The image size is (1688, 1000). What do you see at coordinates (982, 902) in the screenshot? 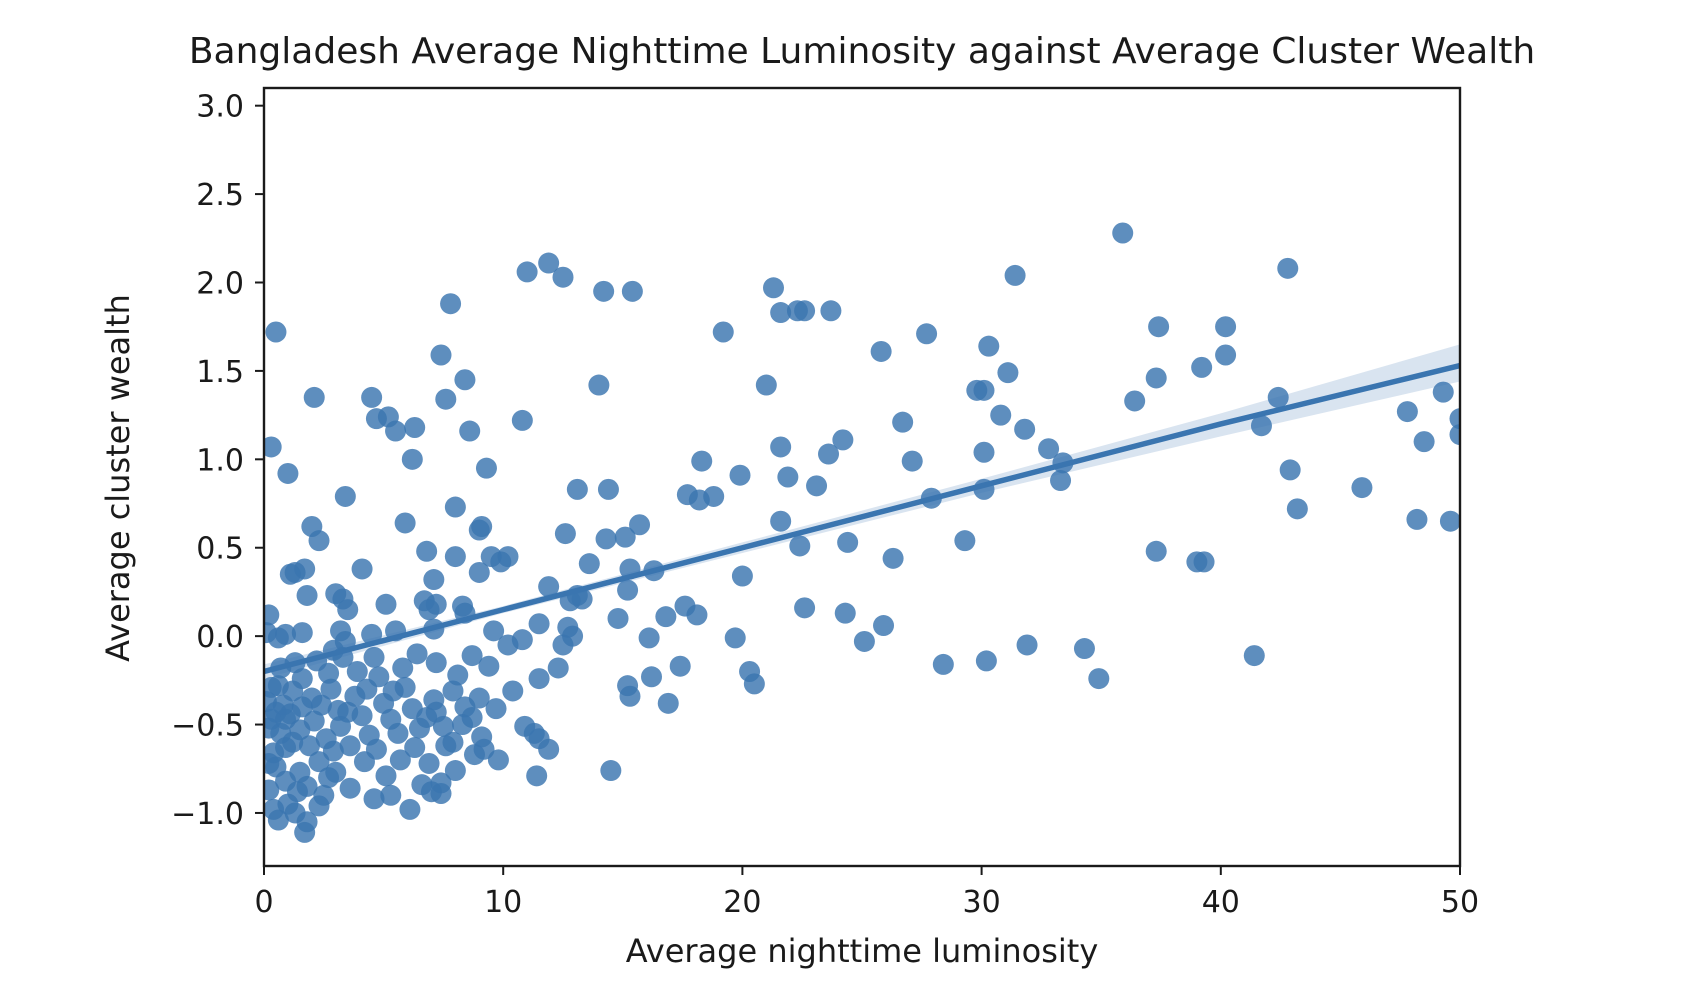
I see `x-tick-label: 30` at bounding box center [982, 902].